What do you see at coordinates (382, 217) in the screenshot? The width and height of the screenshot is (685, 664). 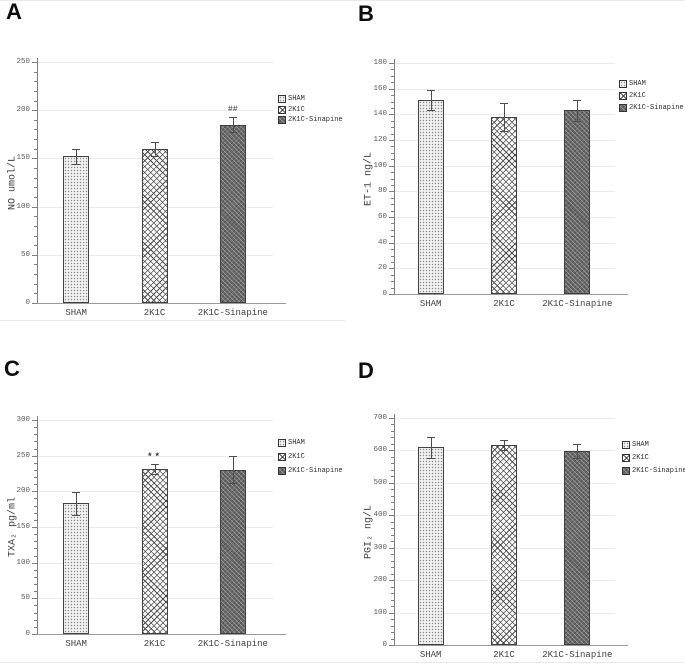 I see `y-tick-label: 60` at bounding box center [382, 217].